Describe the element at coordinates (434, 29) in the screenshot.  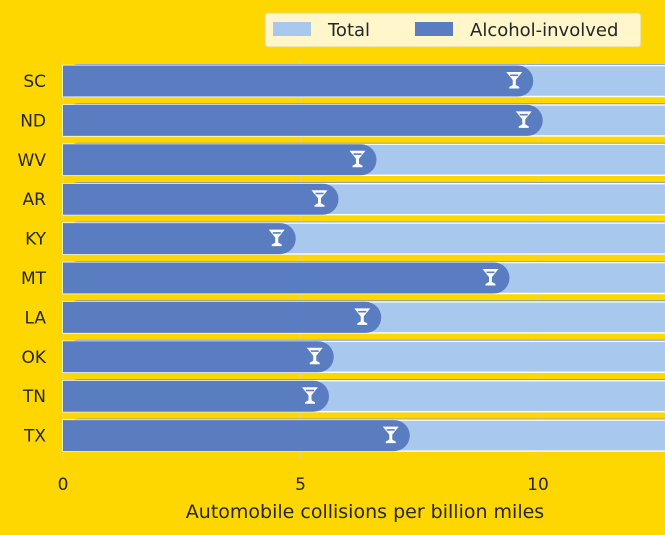
I see `legend-swatch-alcohol` at that location.